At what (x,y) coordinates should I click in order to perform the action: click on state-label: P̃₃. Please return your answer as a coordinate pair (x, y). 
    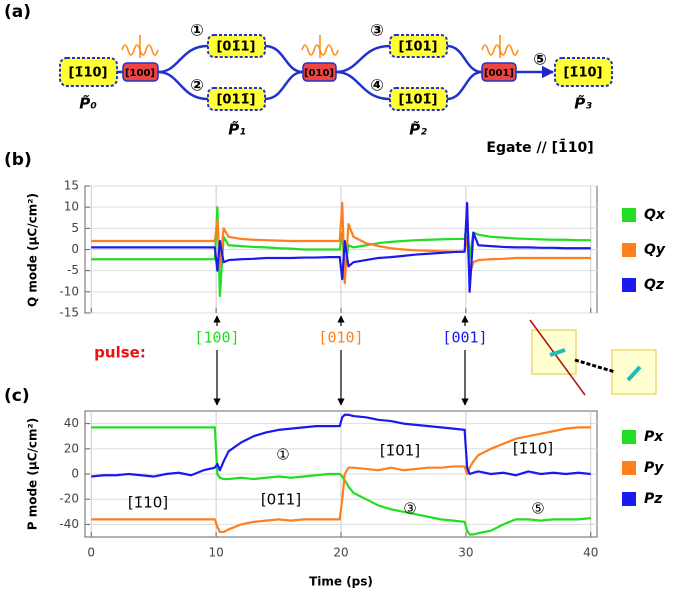
    Looking at the image, I should click on (583, 103).